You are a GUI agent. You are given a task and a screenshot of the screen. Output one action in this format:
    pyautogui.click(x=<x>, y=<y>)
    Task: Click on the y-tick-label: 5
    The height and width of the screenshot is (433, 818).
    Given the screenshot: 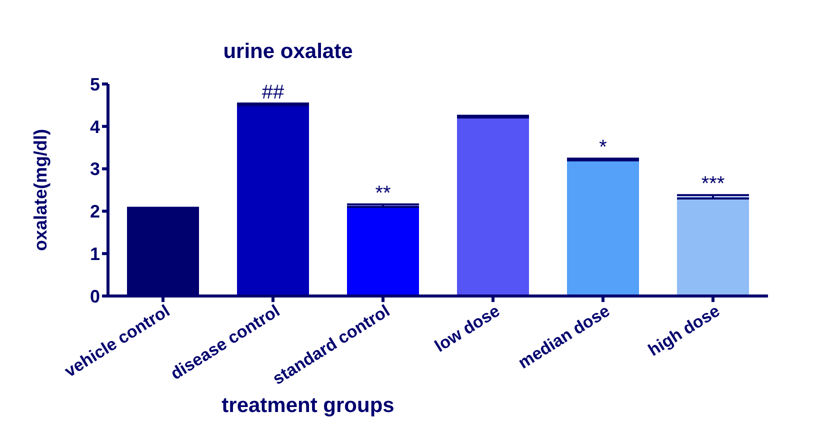 What is the action you would take?
    pyautogui.click(x=95, y=84)
    